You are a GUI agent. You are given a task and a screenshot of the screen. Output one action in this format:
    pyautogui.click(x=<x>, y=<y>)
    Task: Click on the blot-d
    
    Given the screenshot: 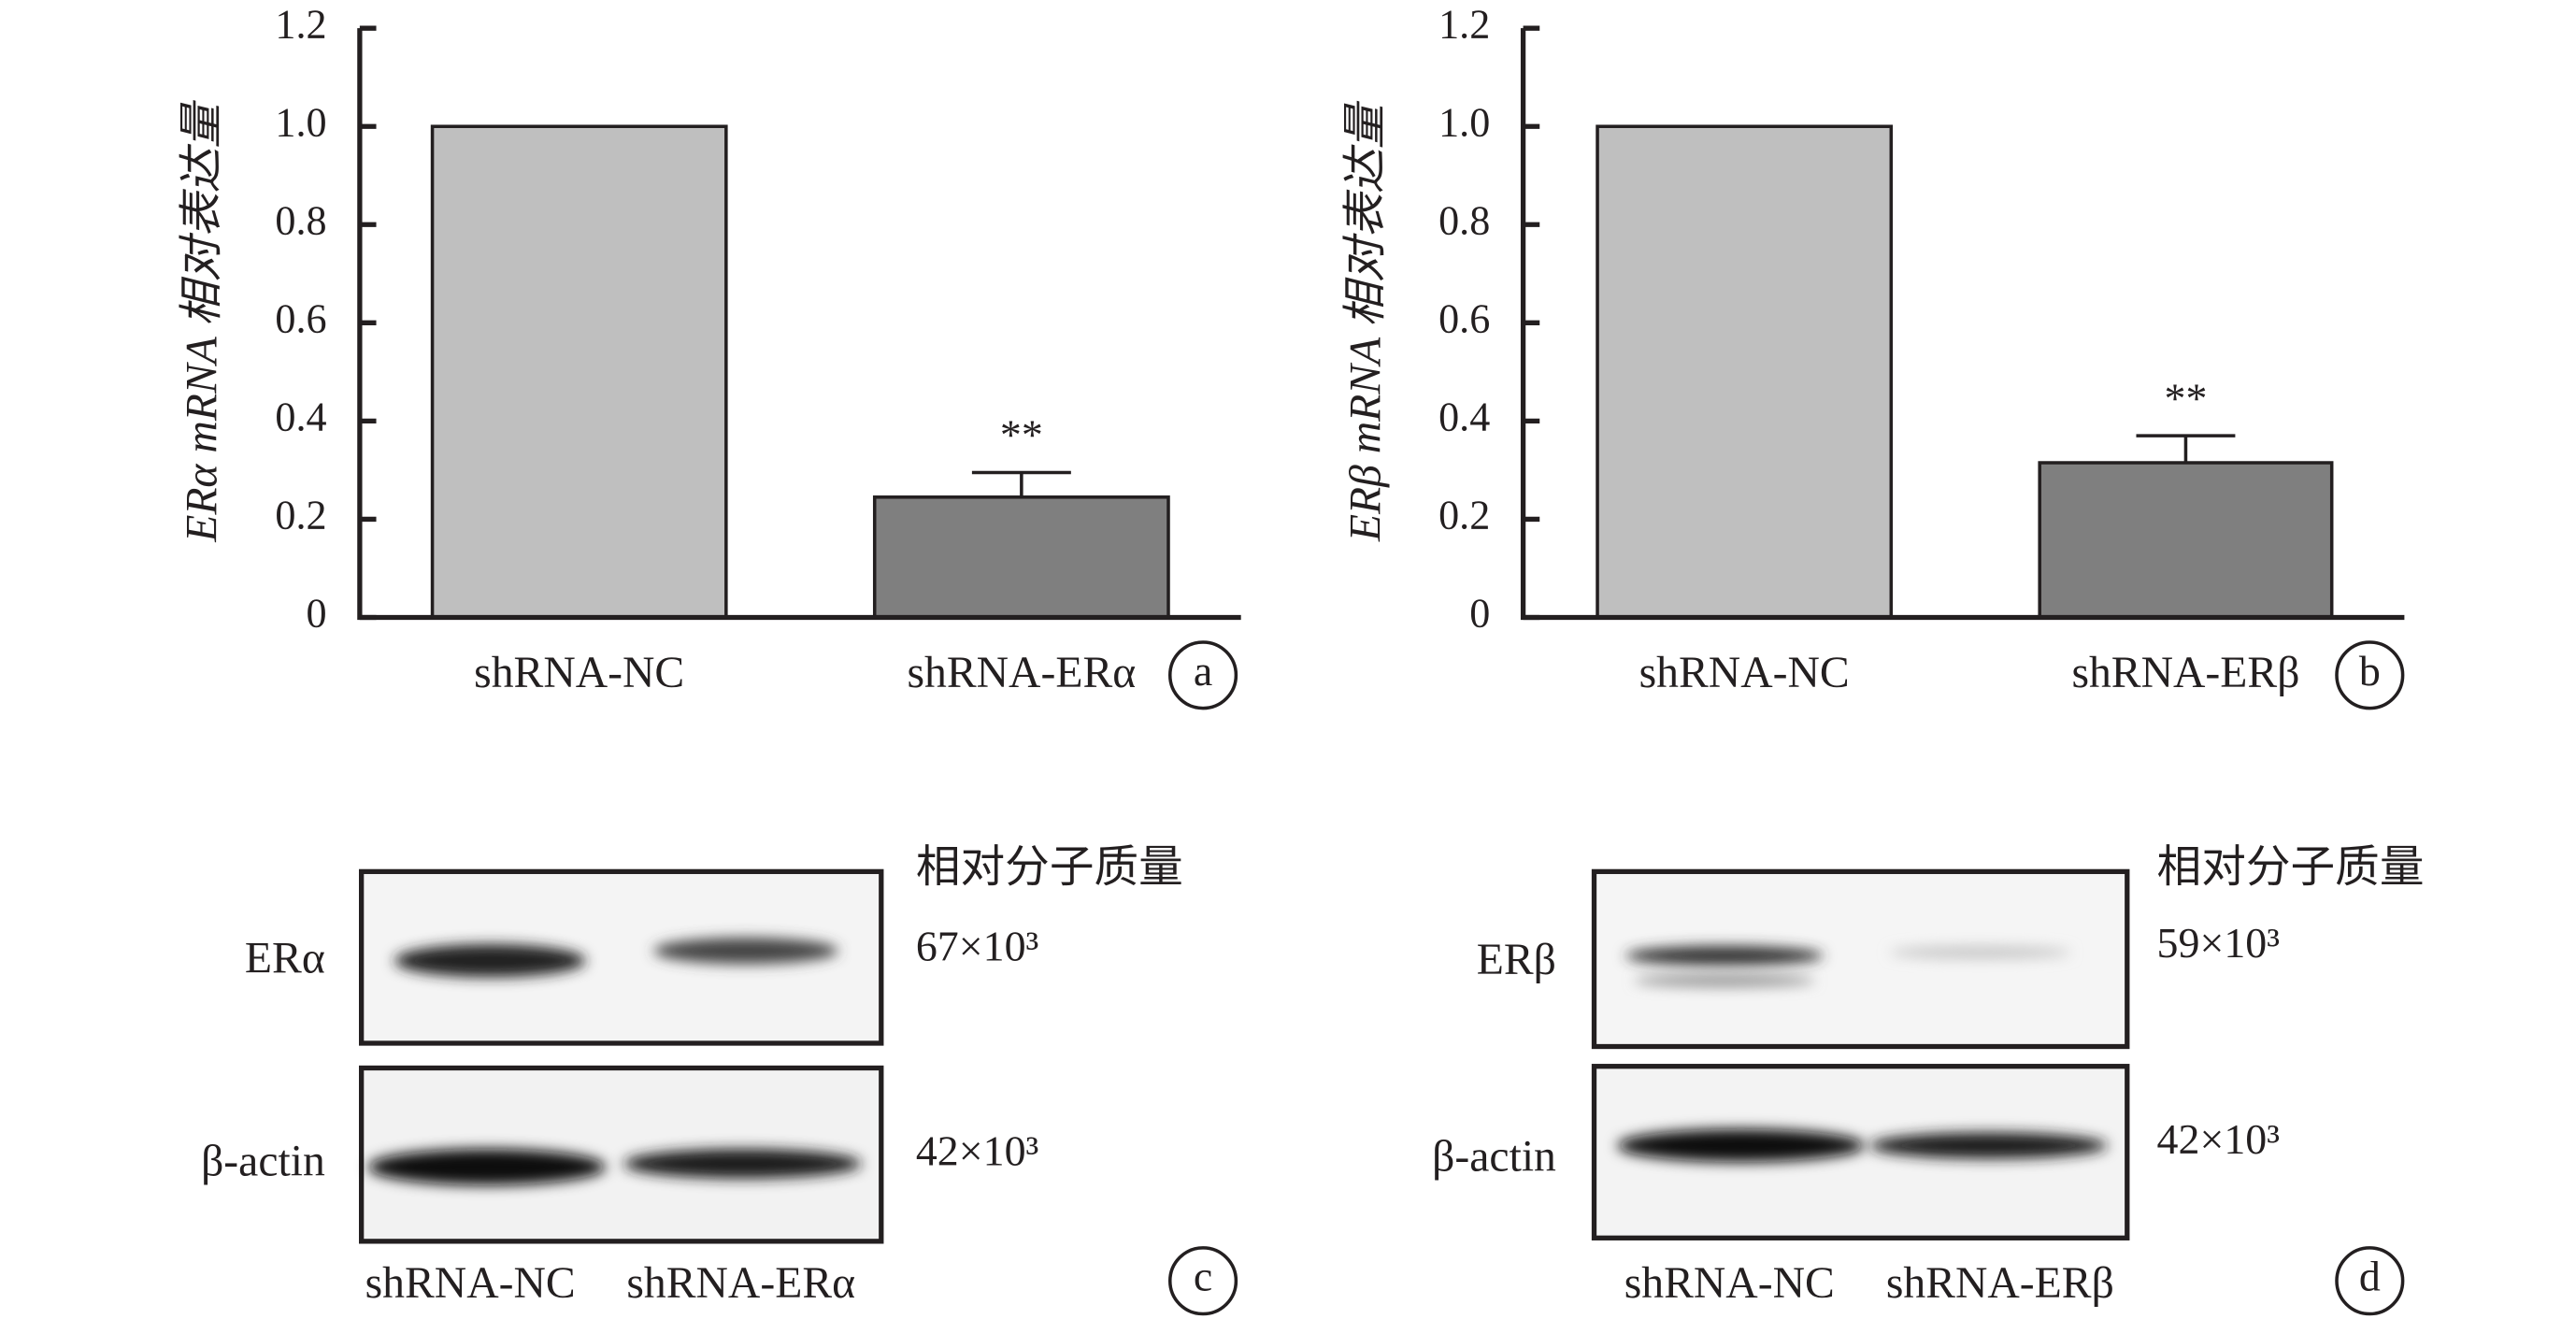 What is the action you would take?
    pyautogui.click(x=1860, y=1054)
    